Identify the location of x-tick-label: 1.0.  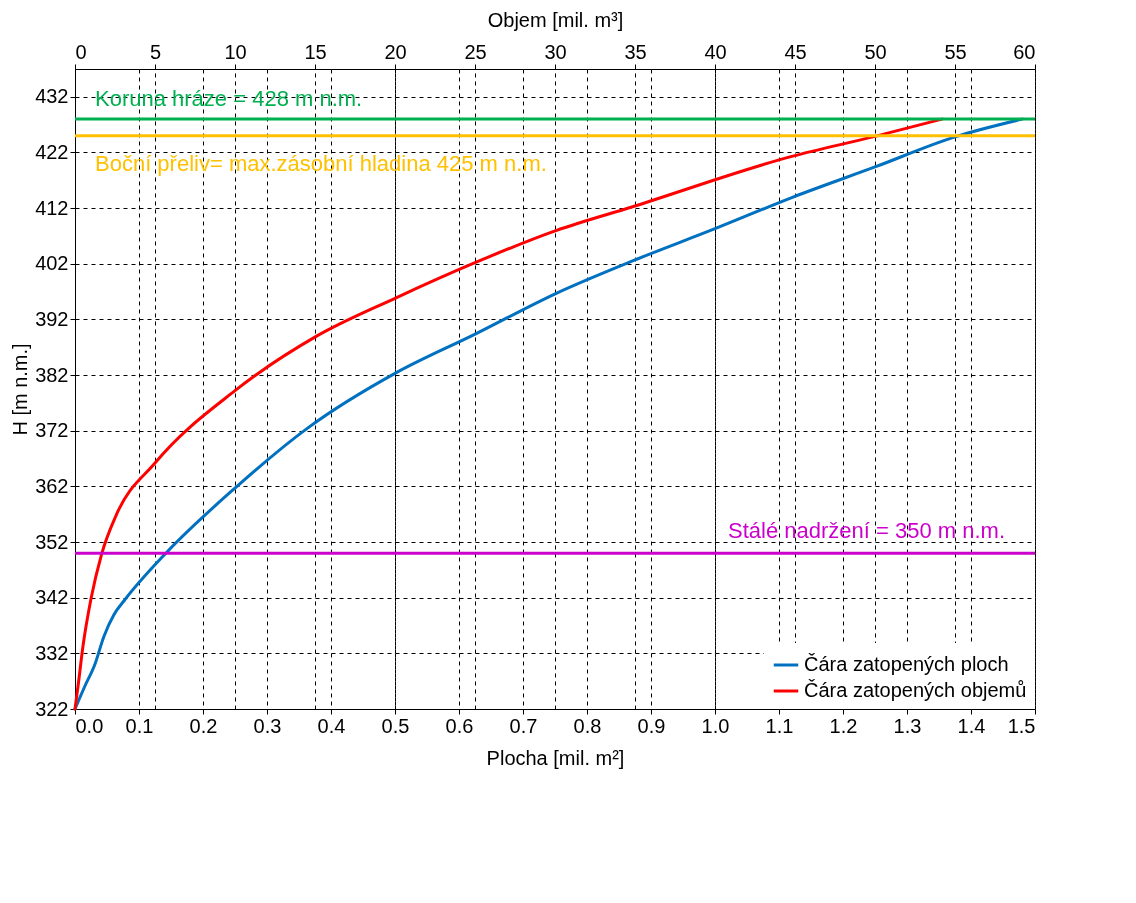
(715, 725).